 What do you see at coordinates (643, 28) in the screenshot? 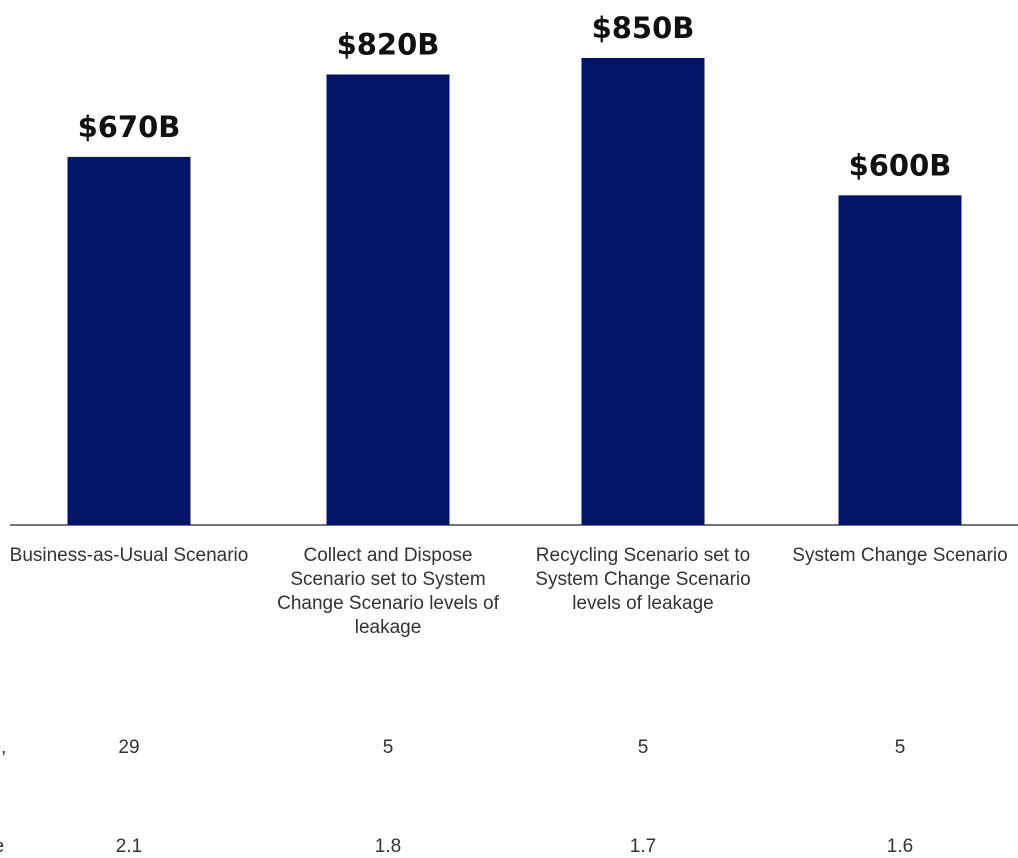
I see `data-label: $850B` at bounding box center [643, 28].